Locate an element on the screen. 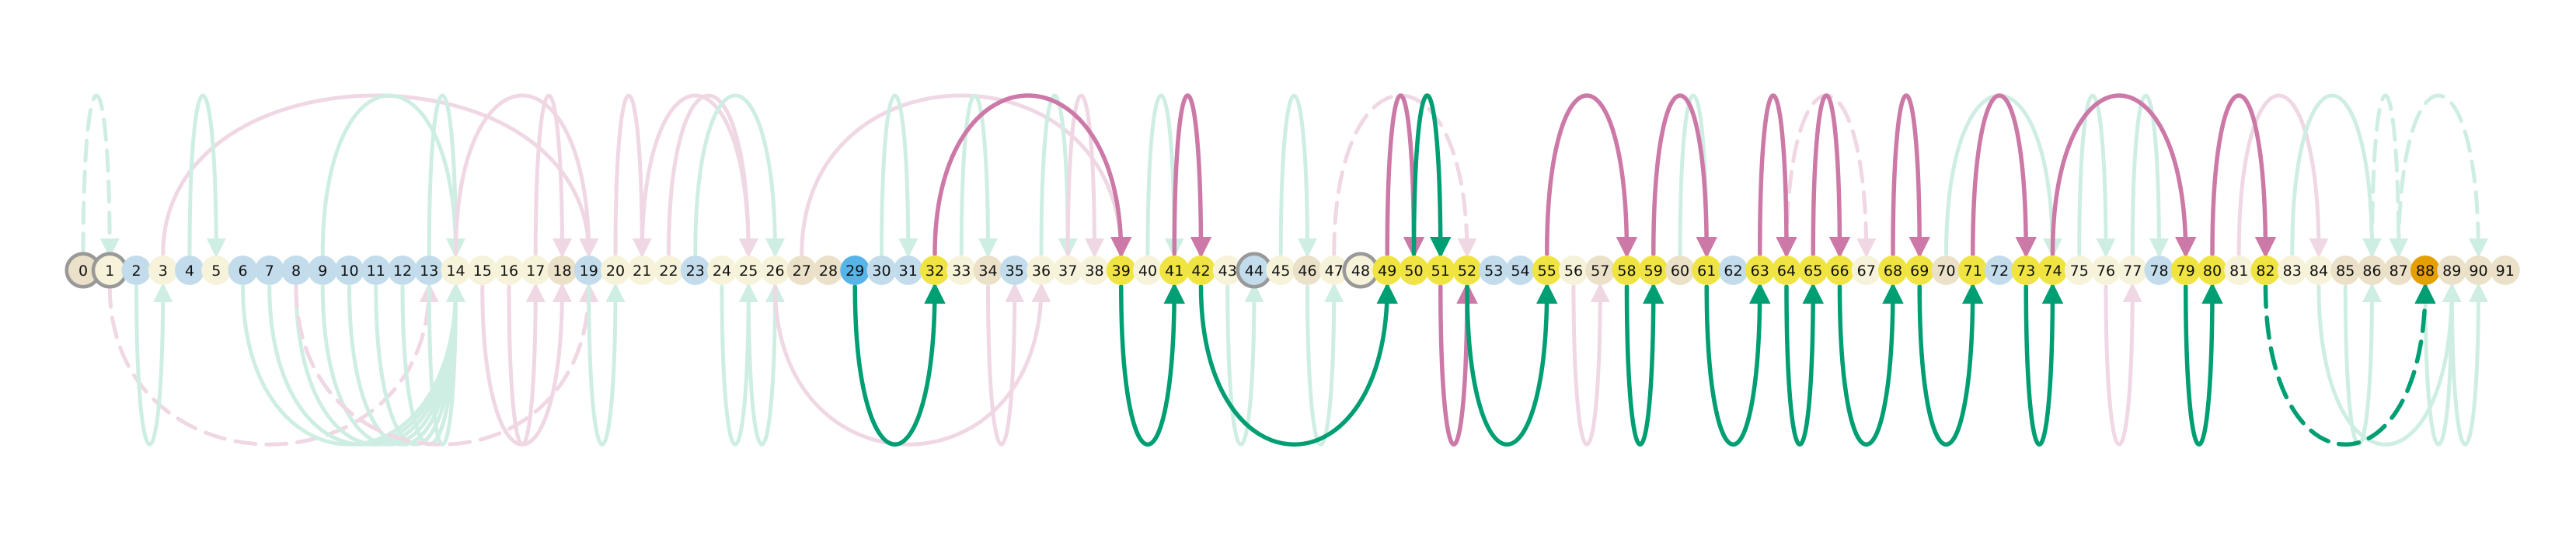  node-65: 65 is located at coordinates (1813, 270).